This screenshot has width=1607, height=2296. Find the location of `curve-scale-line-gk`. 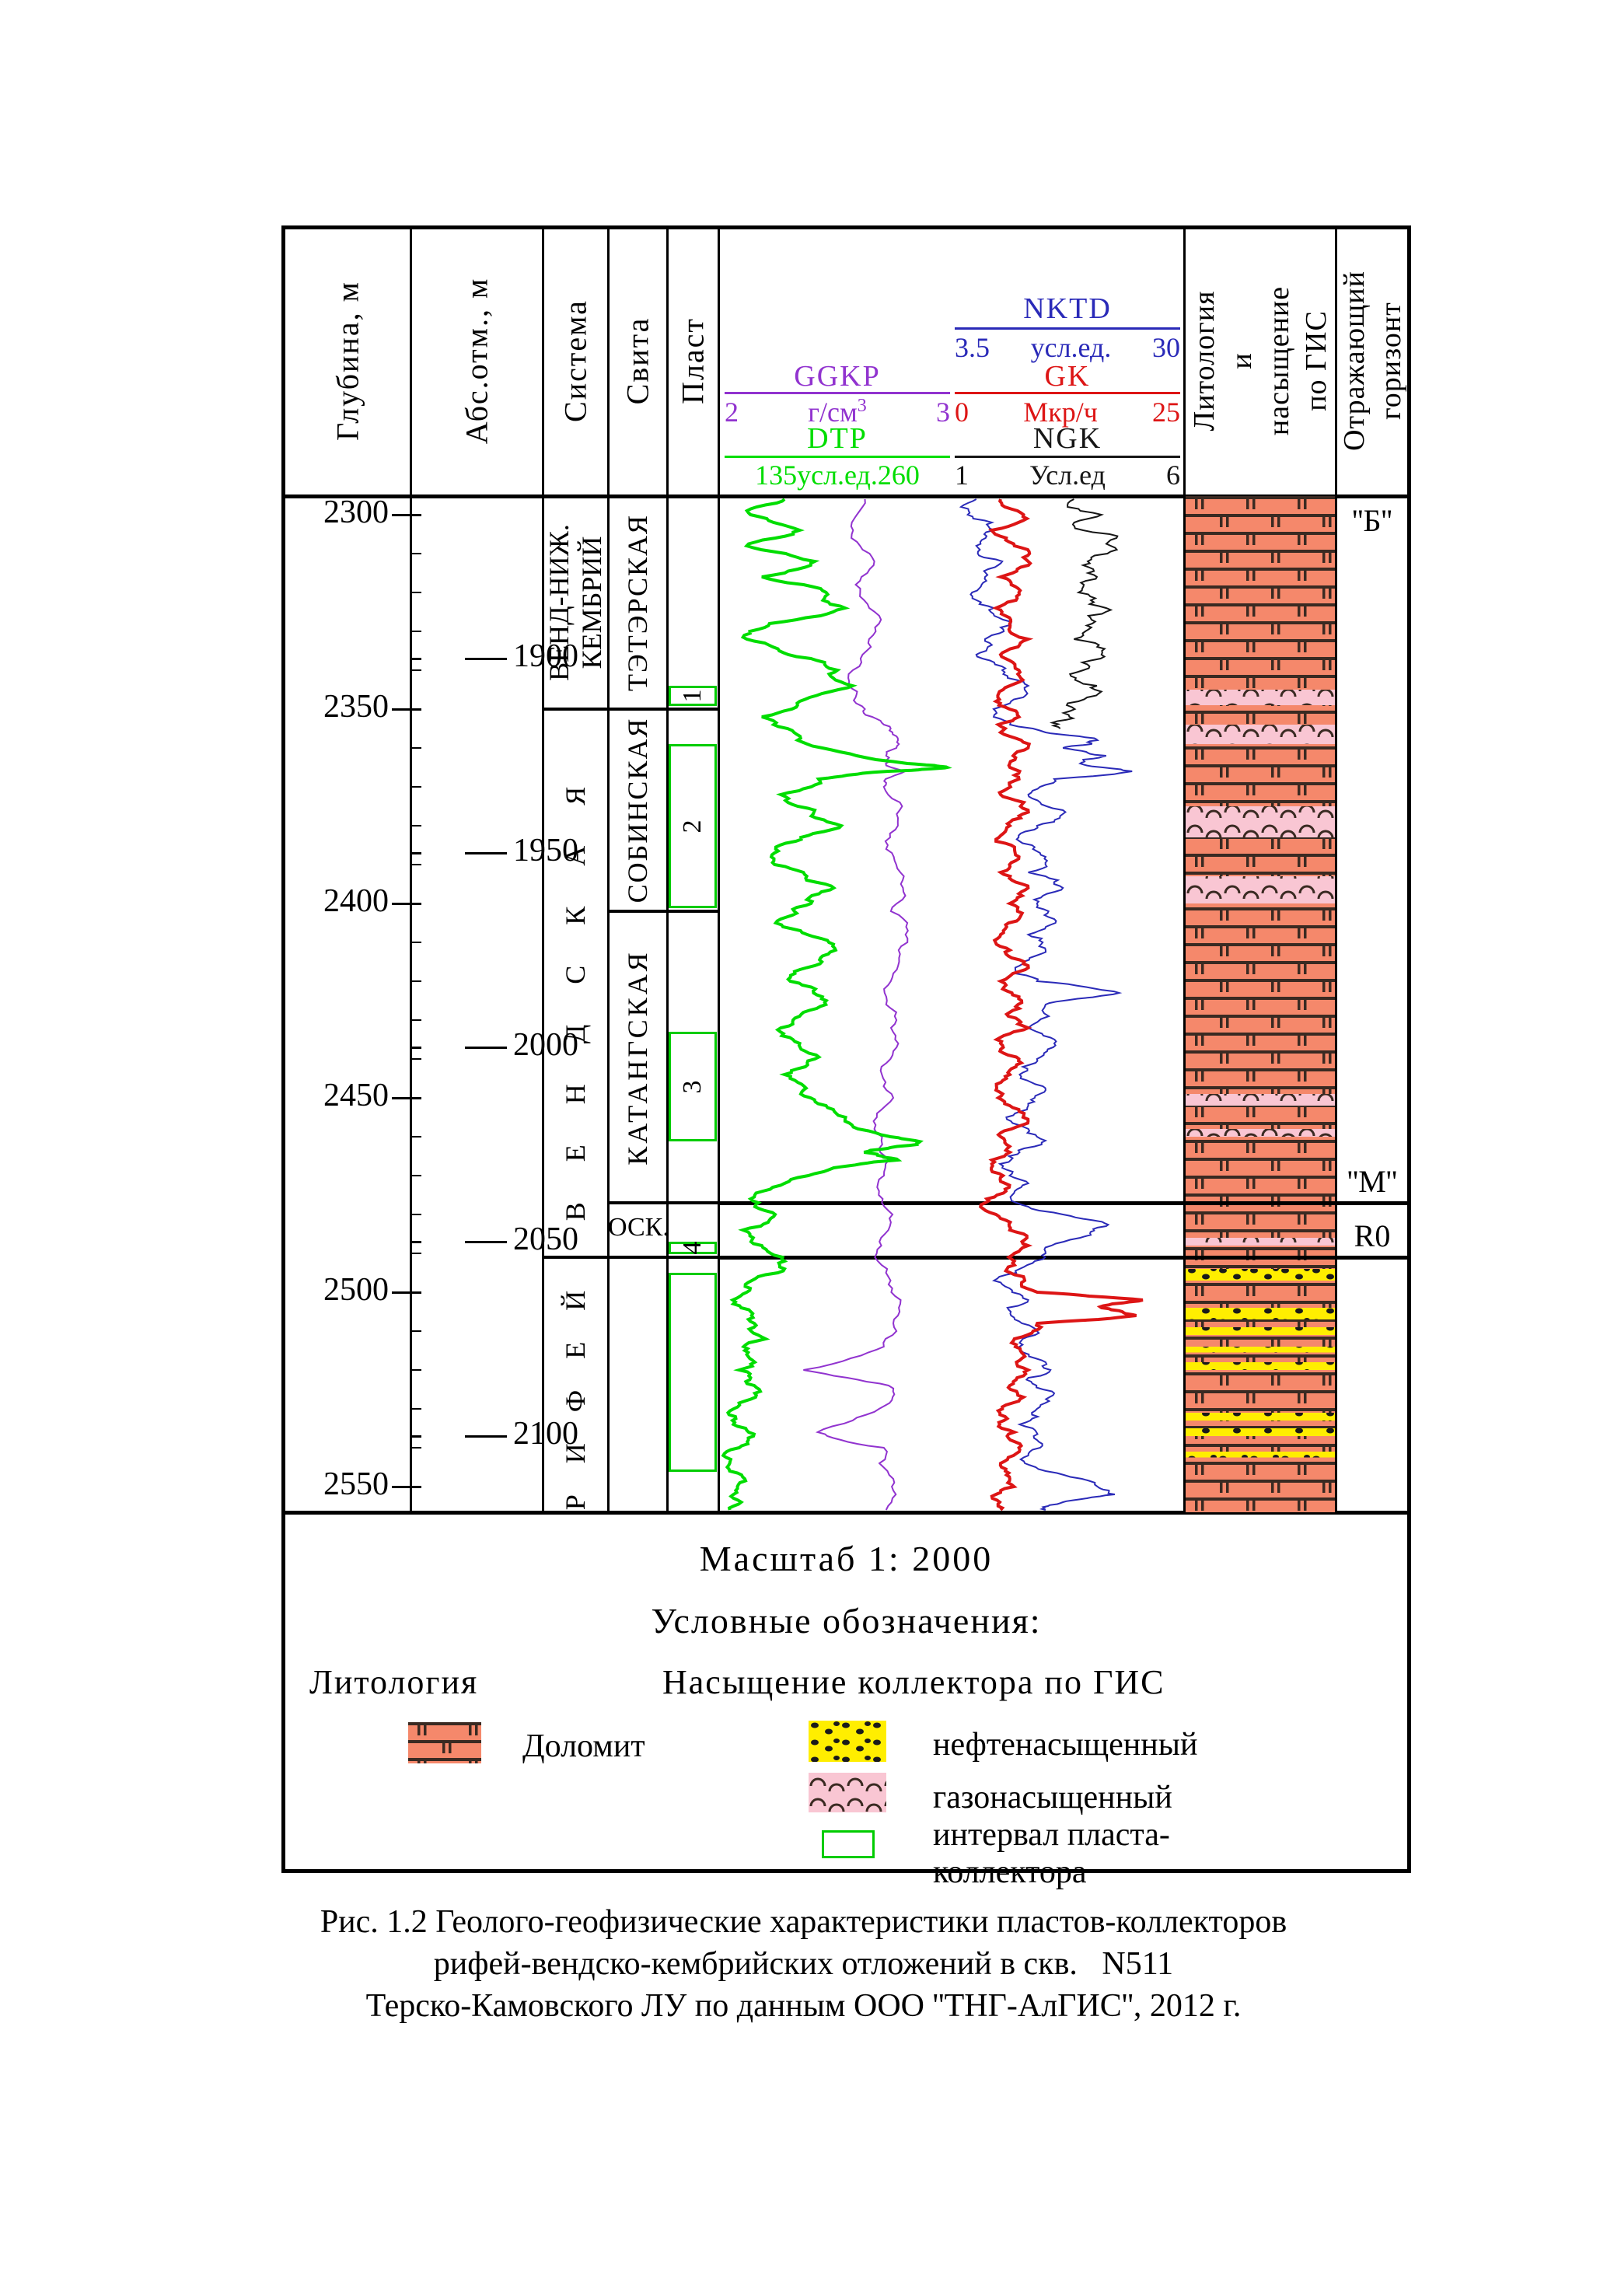

curve-scale-line-gk is located at coordinates (1068, 393).